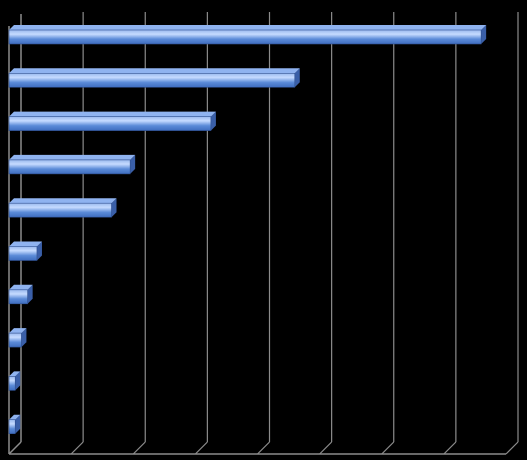  What do you see at coordinates (15, 448) in the screenshot?
I see `floor-depth-edge` at bounding box center [15, 448].